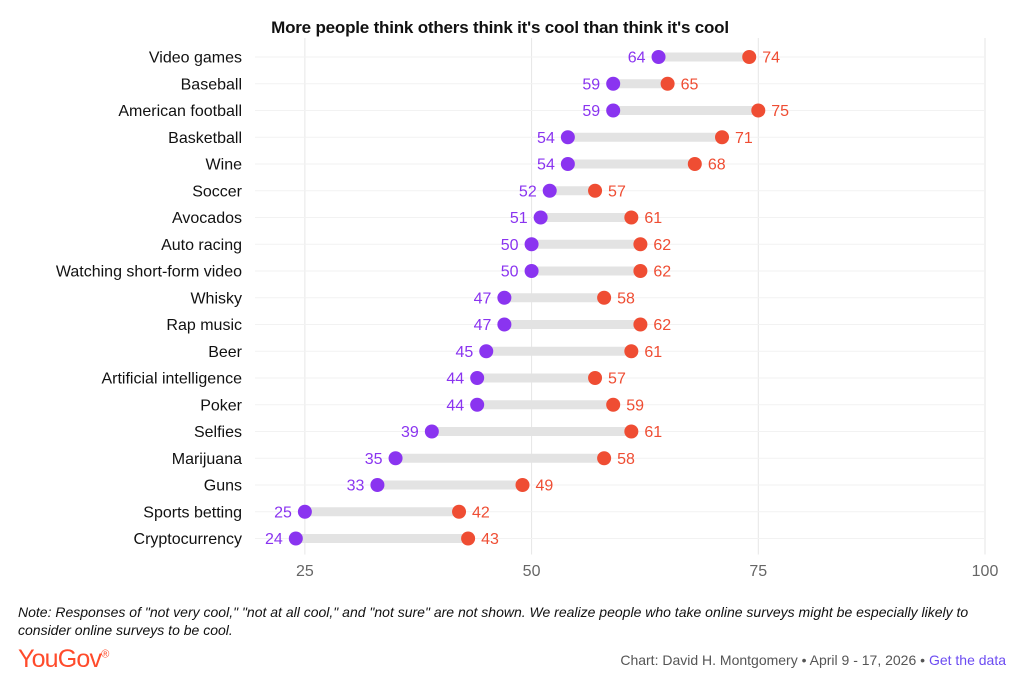 The image size is (1024, 688). Describe the element at coordinates (356, 486) in the screenshot. I see `data-label-low: 33` at that location.